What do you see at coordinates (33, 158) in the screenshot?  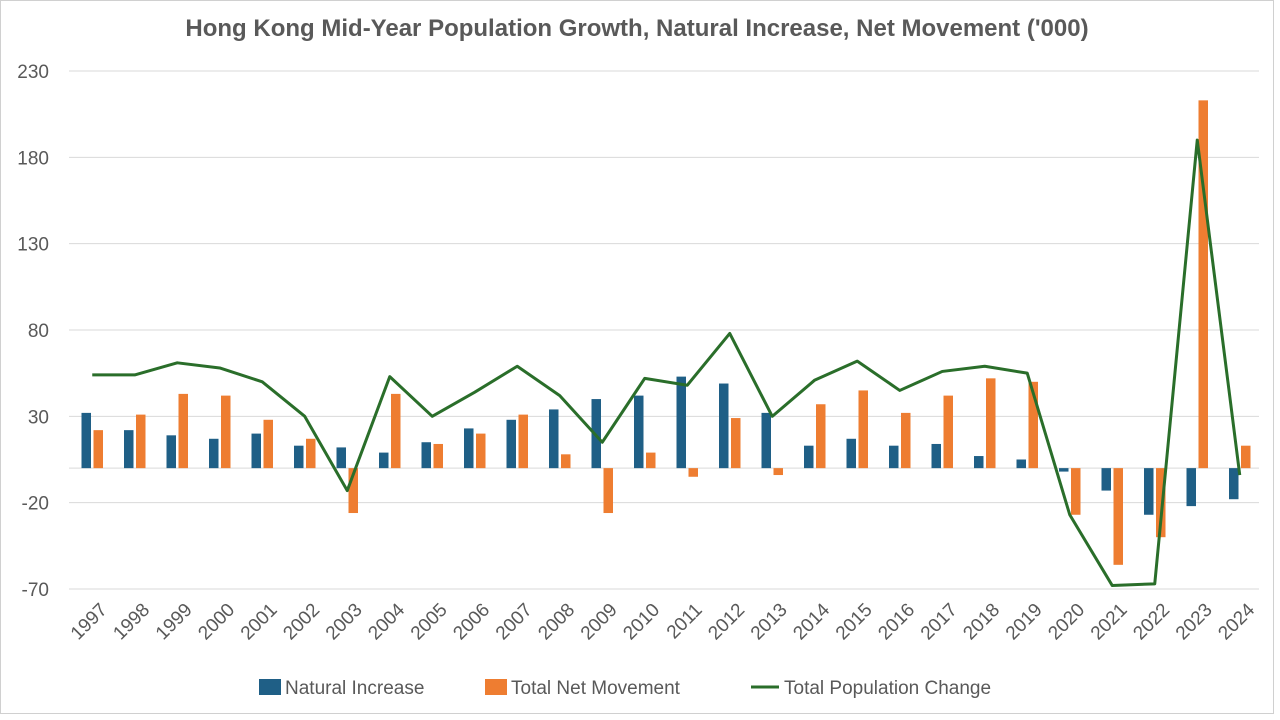 I see `y-tick-label: 180` at bounding box center [33, 158].